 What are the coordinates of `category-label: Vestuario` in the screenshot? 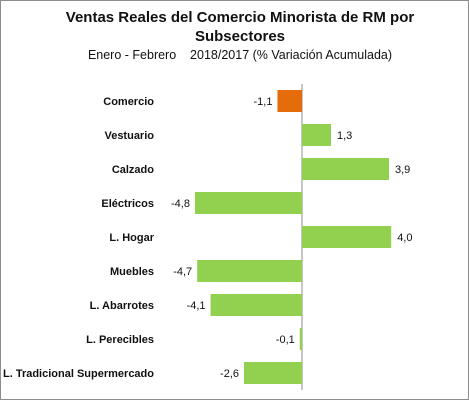 It's located at (129, 136).